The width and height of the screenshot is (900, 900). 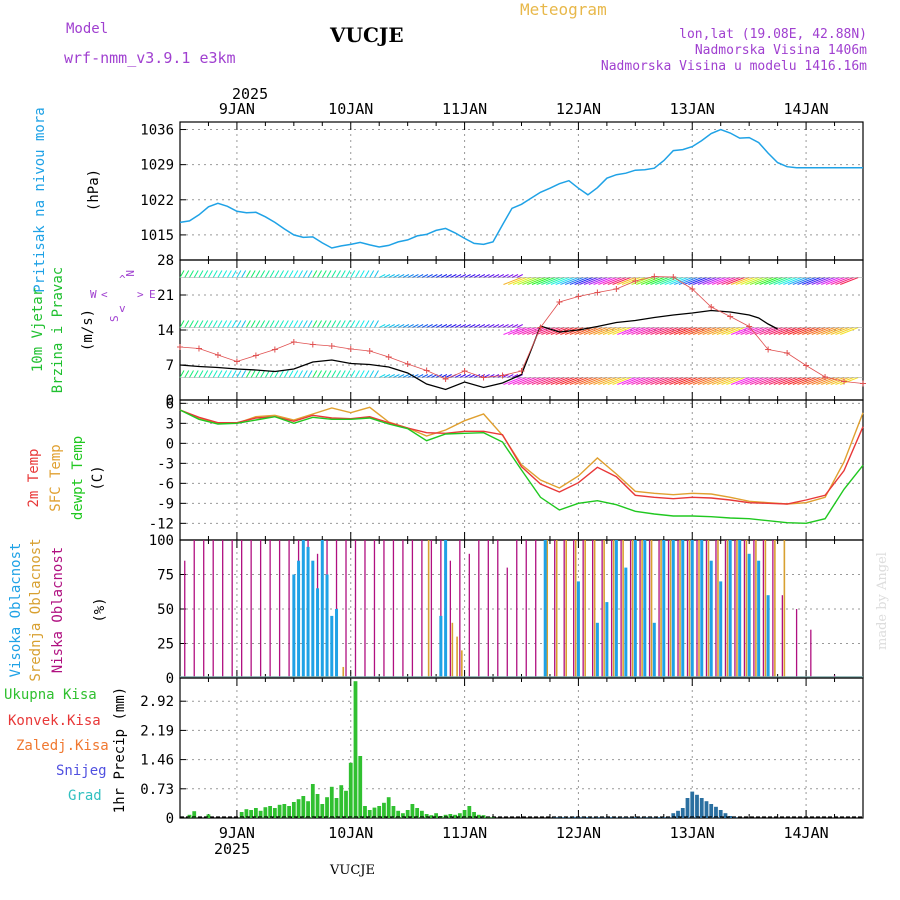 What do you see at coordinates (122, 308) in the screenshot?
I see `compass-down-arrow: v` at bounding box center [122, 308].